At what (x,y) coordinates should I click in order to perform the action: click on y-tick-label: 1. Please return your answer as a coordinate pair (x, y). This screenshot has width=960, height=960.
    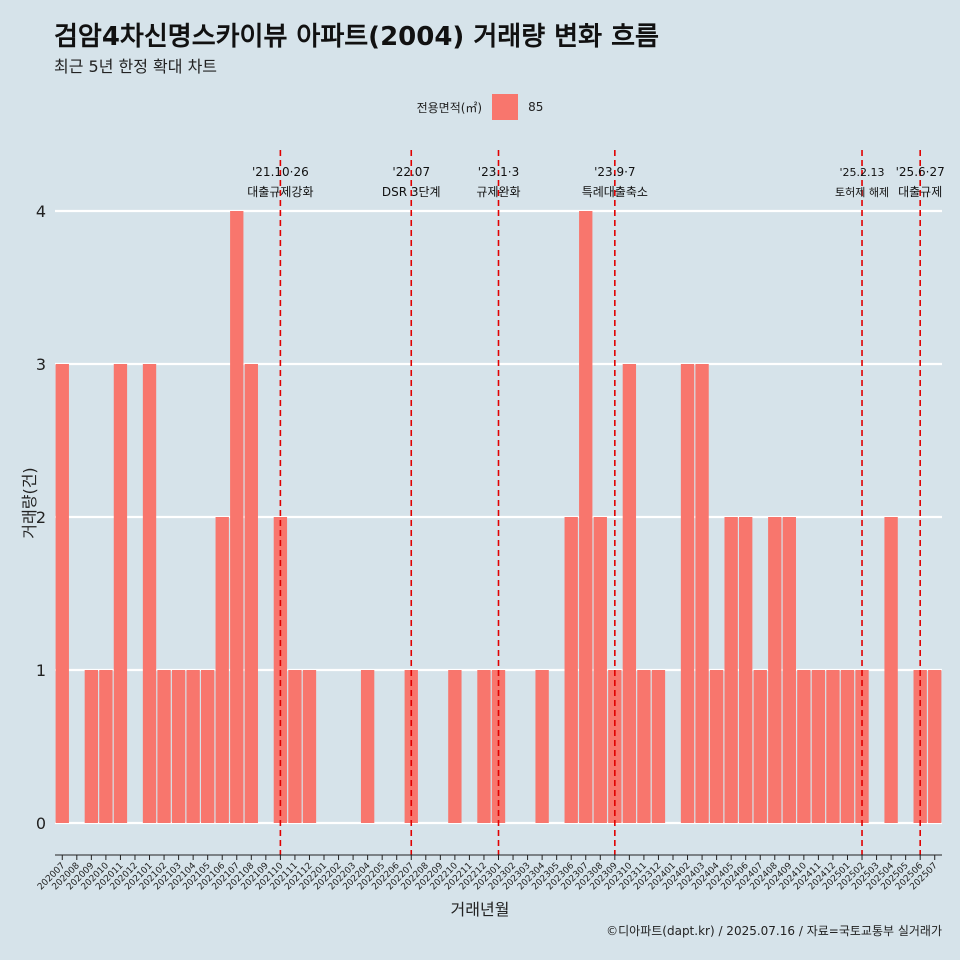
    Looking at the image, I should click on (41, 670).